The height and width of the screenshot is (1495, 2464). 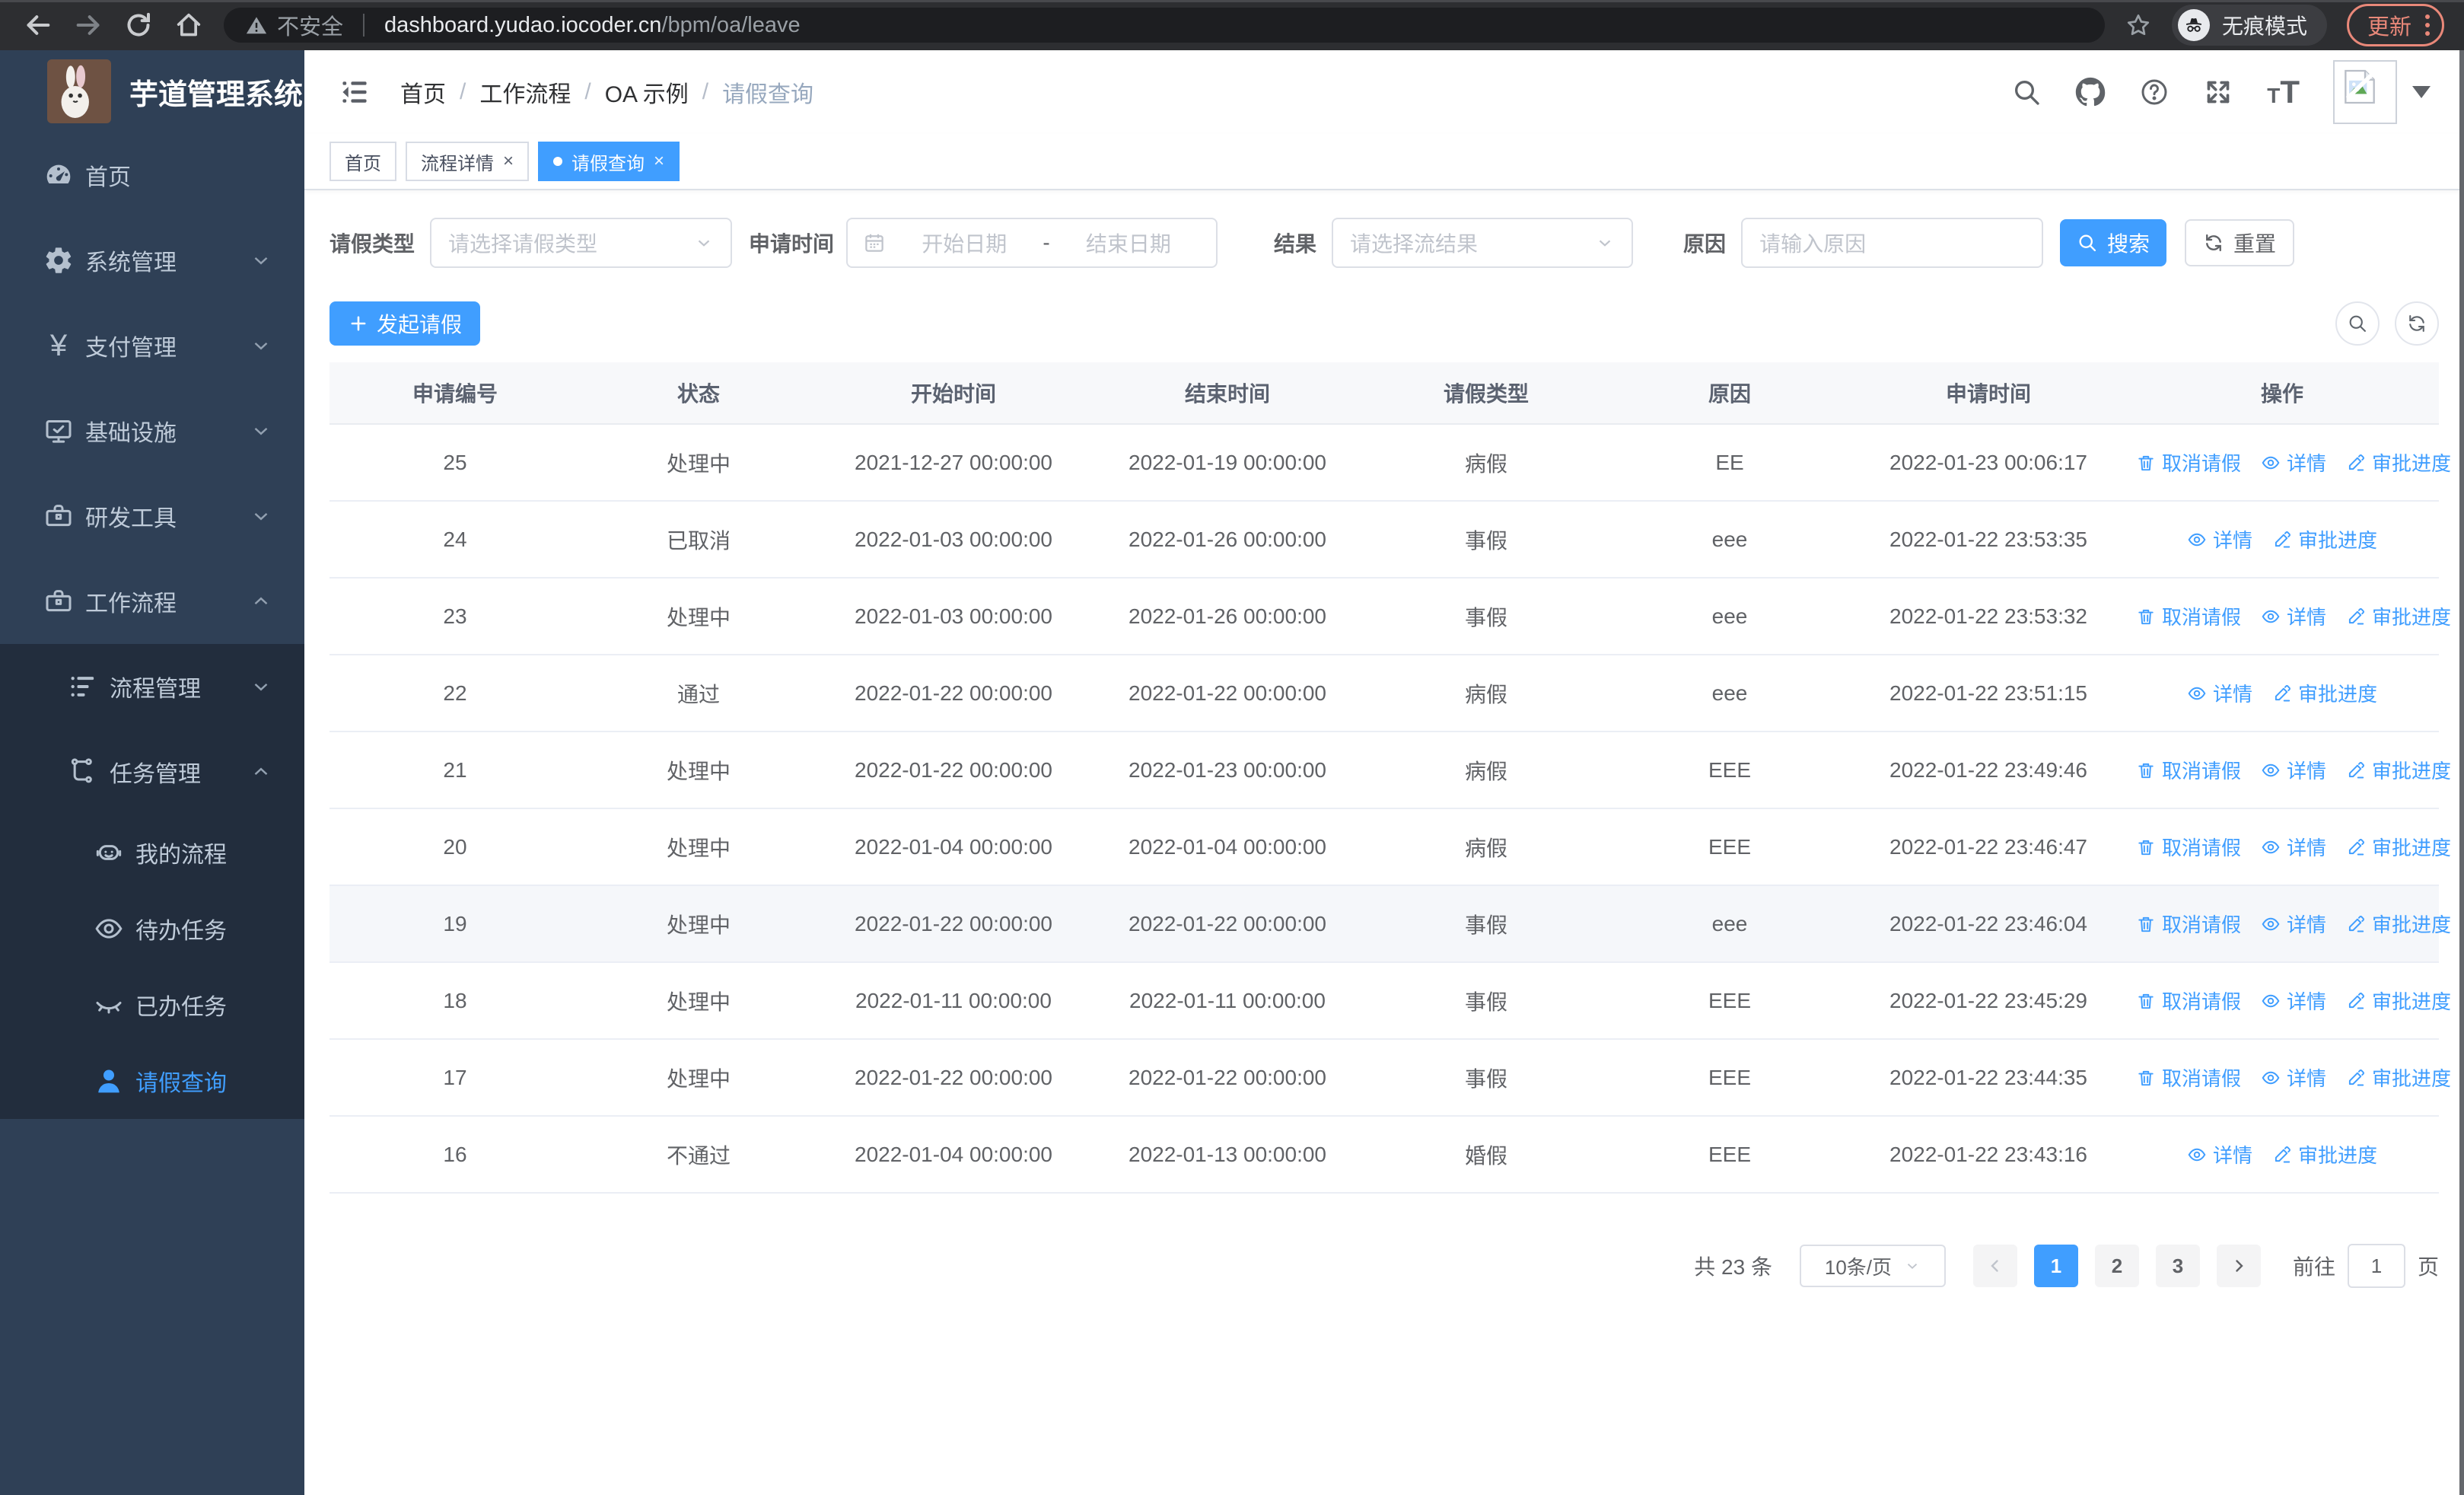 I want to click on result-select: 请选择流结果, so click(x=1483, y=243).